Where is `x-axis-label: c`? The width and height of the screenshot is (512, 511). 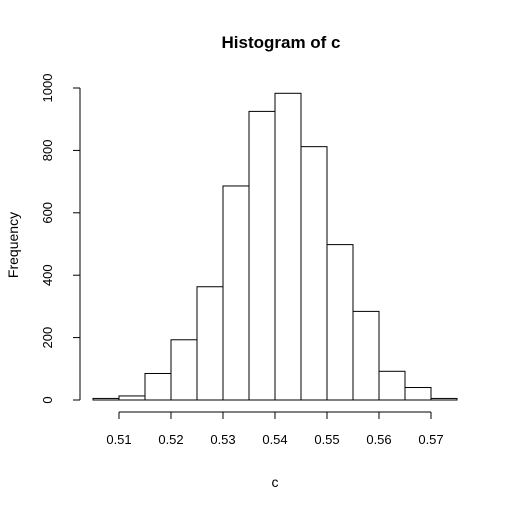
x-axis-label: c is located at coordinates (275, 482).